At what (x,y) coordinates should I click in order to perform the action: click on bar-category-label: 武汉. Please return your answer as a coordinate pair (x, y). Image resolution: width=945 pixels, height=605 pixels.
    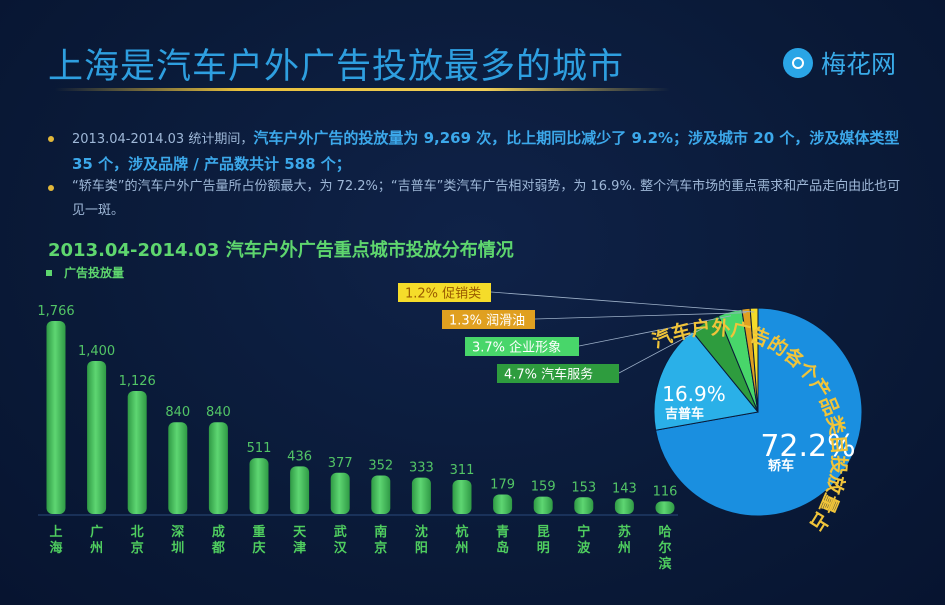
    Looking at the image, I should click on (341, 540).